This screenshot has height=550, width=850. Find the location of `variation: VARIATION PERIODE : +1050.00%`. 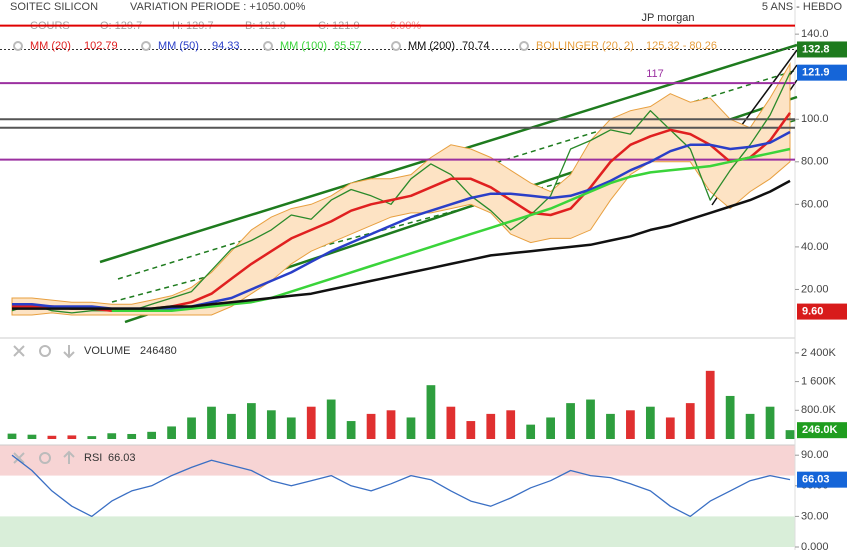

variation: VARIATION PERIODE : +1050.00% is located at coordinates (218, 7).